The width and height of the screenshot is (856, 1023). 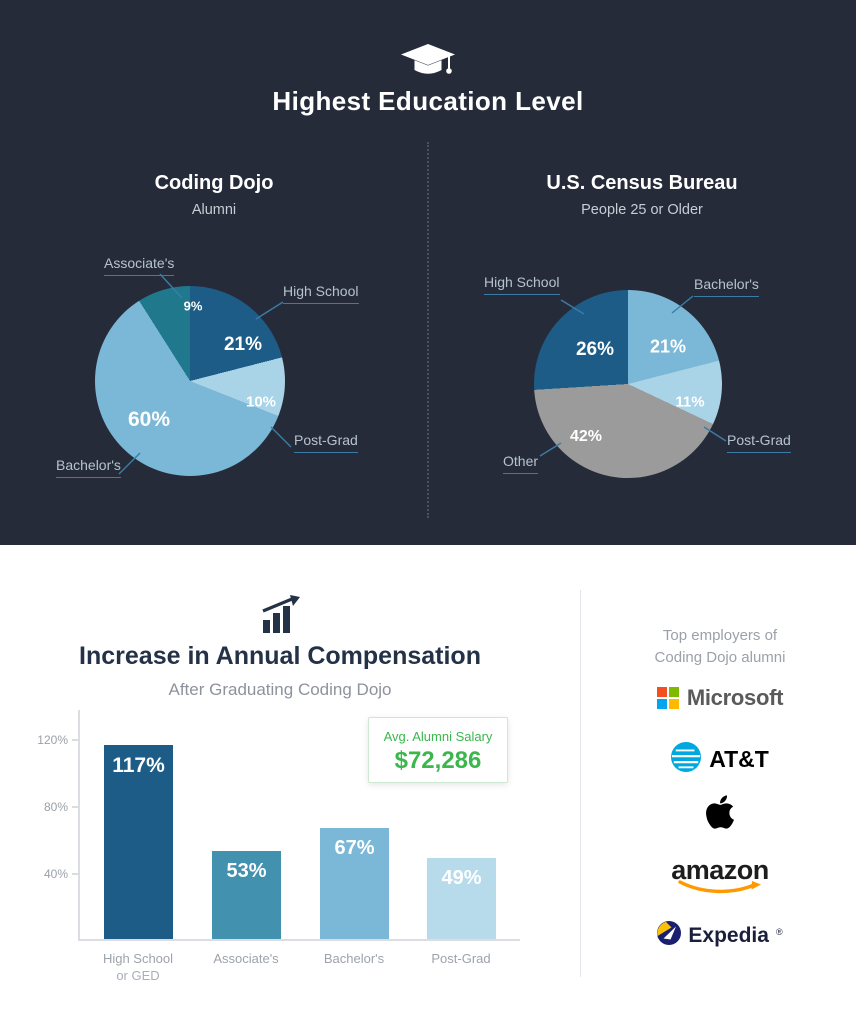 What do you see at coordinates (595, 349) in the screenshot?
I see `census-high-school-value: 26%` at bounding box center [595, 349].